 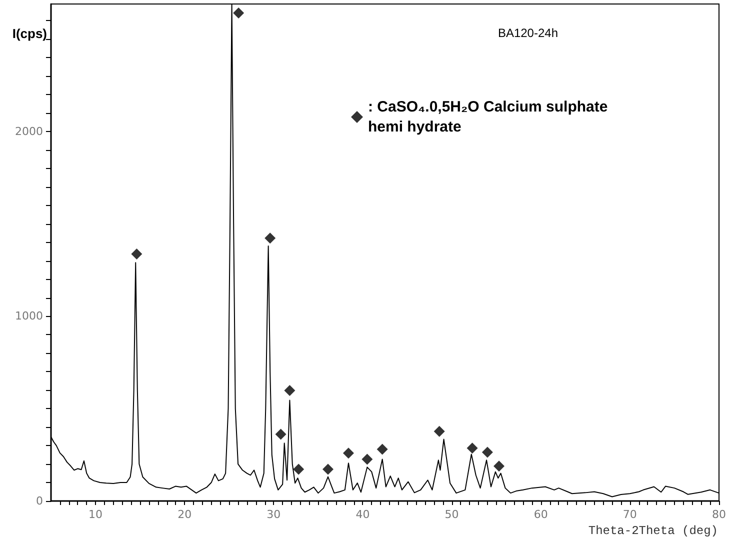 I want to click on x-tick-label: 30, so click(x=273, y=514).